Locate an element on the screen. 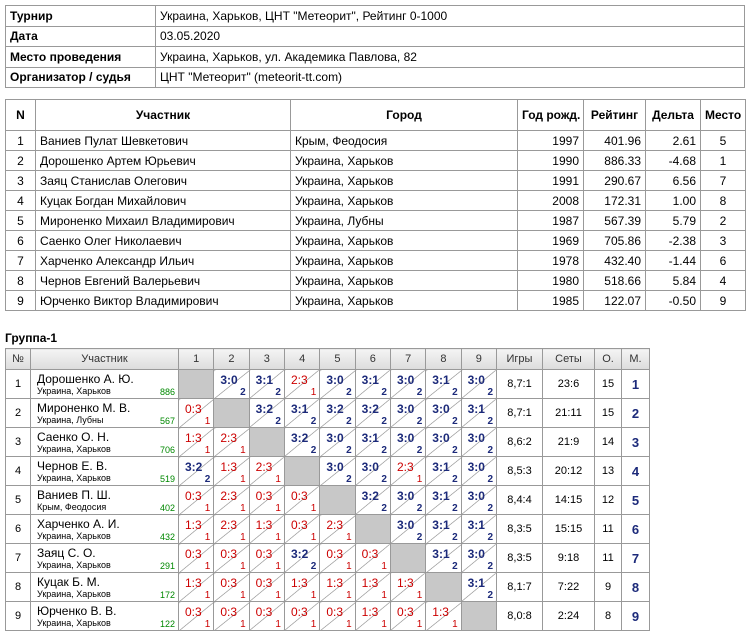 The width and height of the screenshot is (750, 644). row-number: 9 is located at coordinates (18, 616).